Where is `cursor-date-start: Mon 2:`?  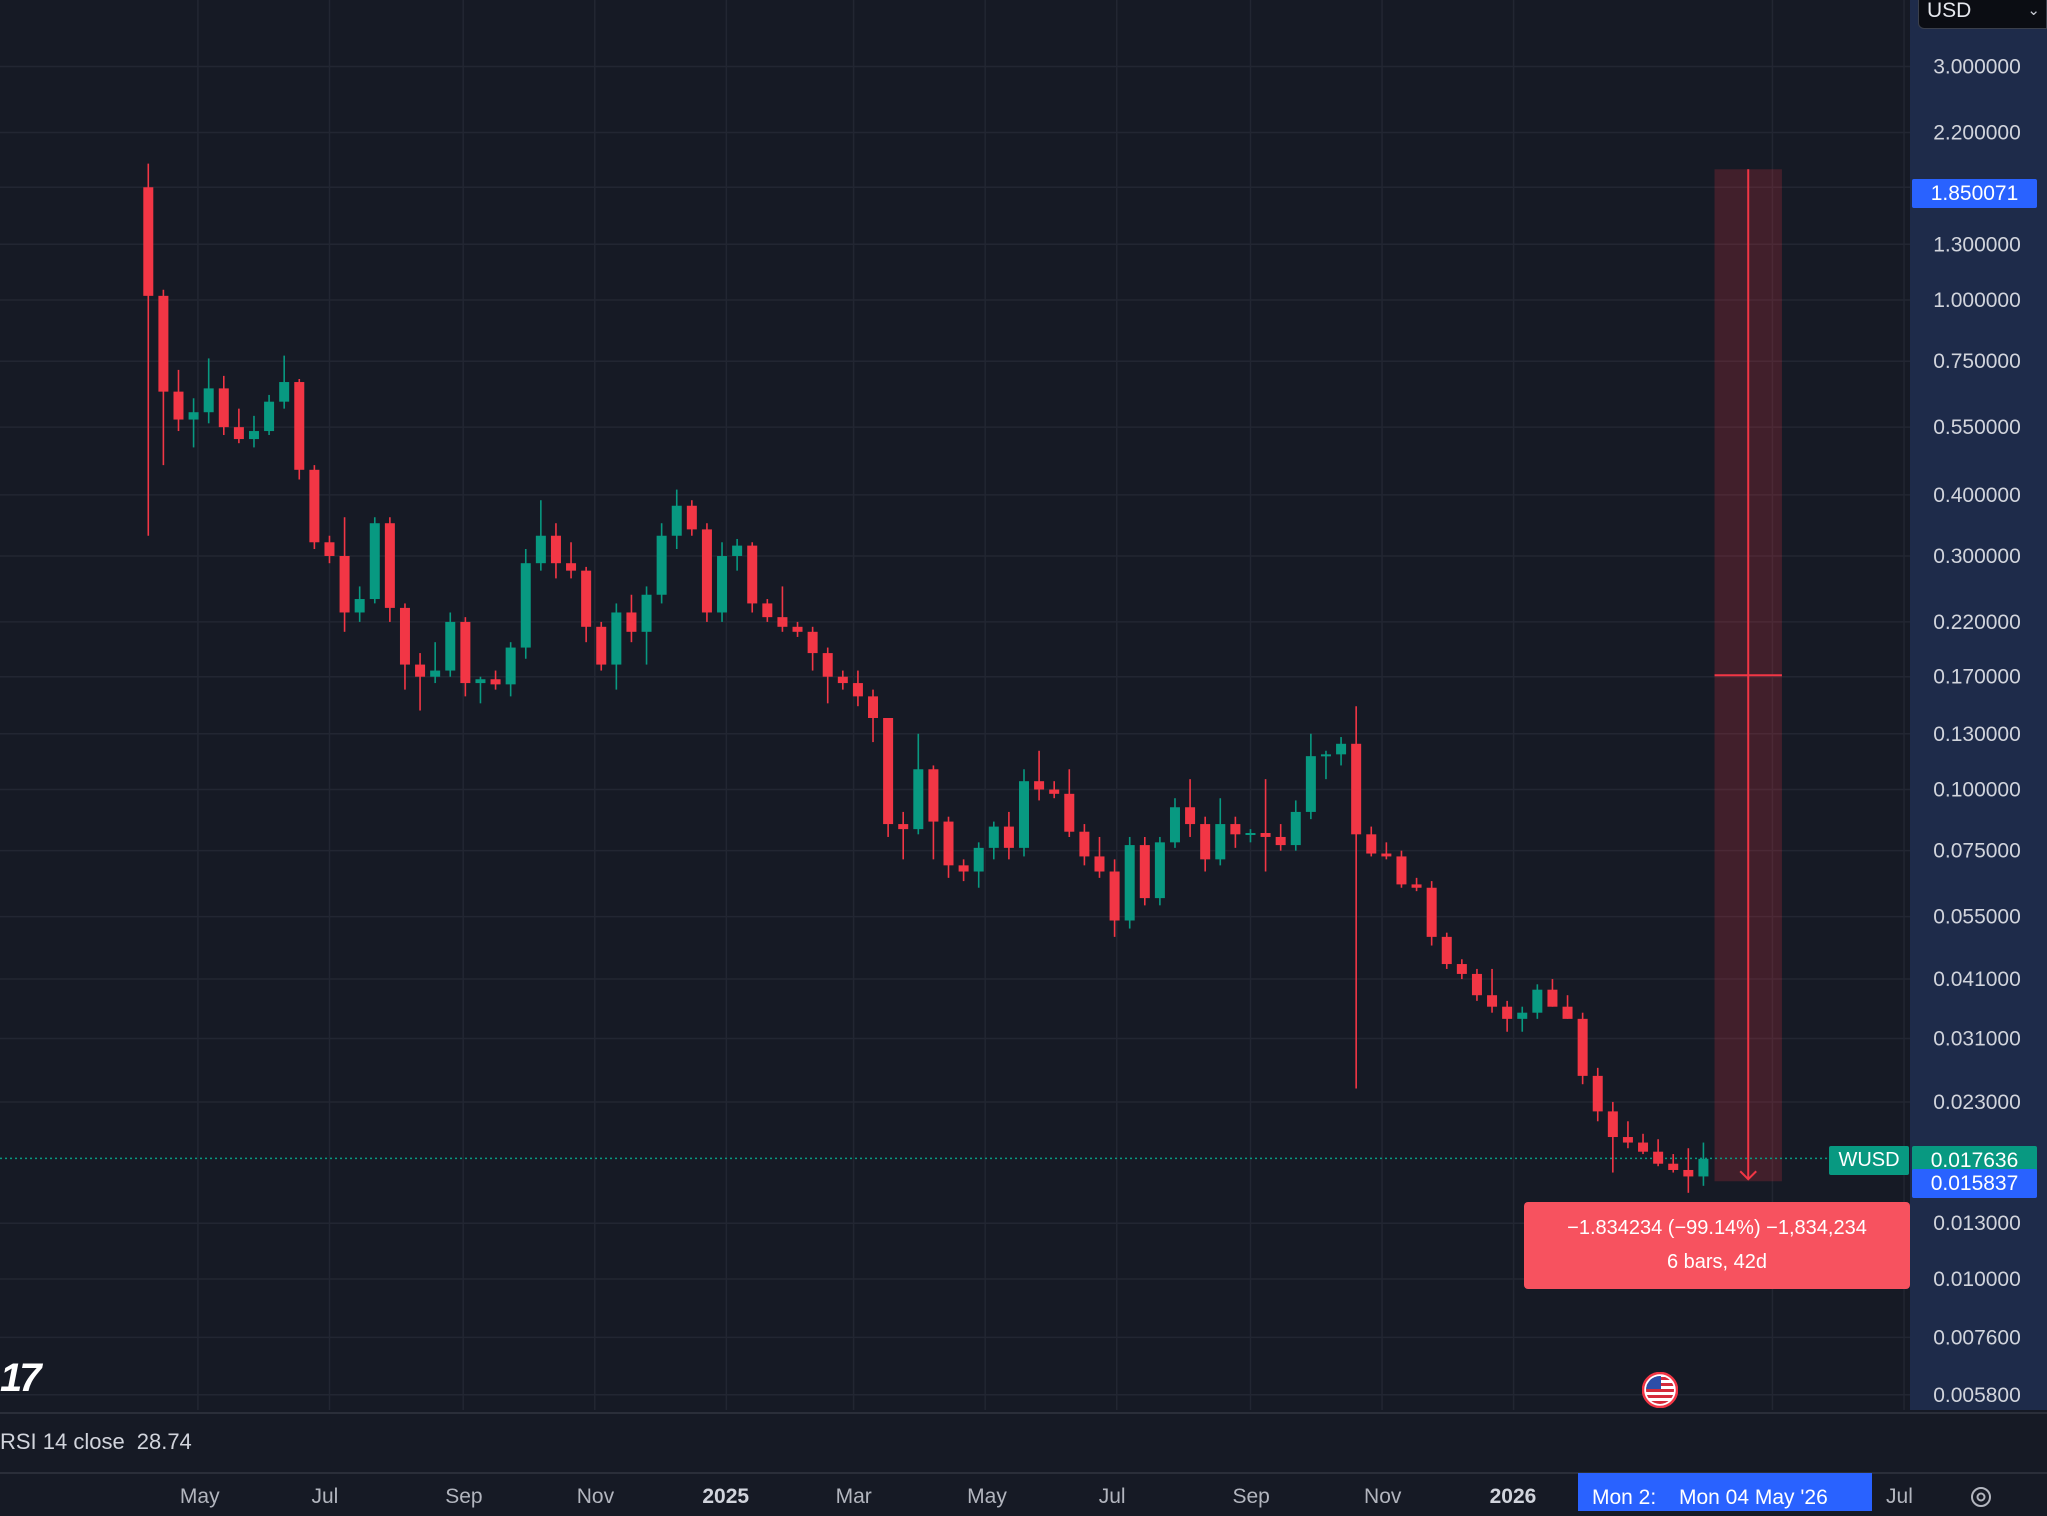
cursor-date-start: Mon 2: is located at coordinates (1627, 1492).